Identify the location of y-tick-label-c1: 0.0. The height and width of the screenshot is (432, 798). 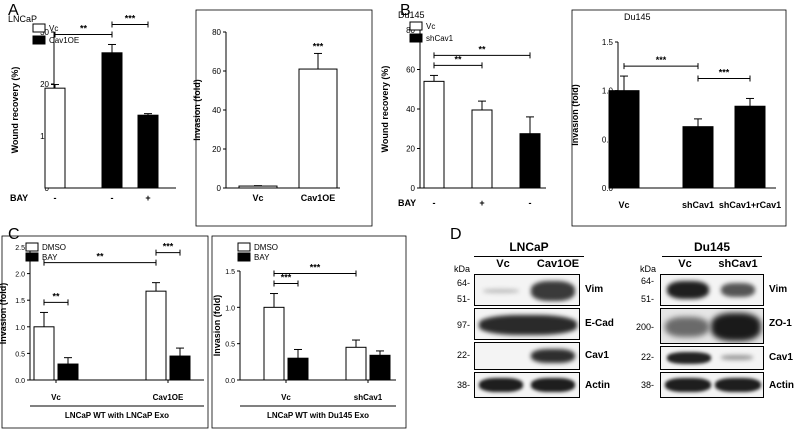
(20, 381).